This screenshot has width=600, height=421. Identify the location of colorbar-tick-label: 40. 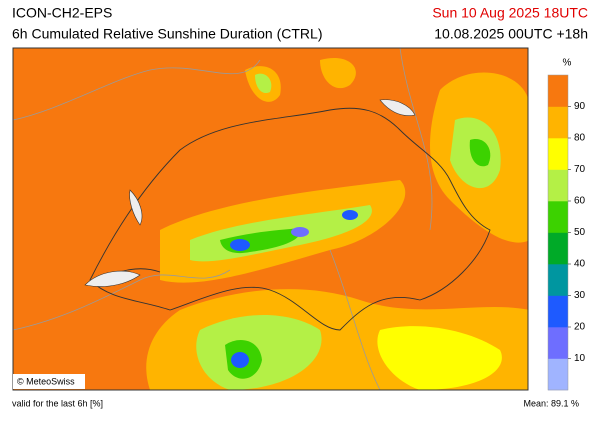
(580, 264).